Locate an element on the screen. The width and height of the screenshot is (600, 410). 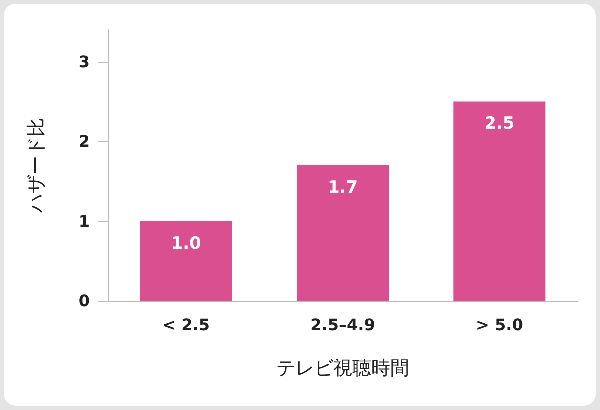
y-tick-label: 0 is located at coordinates (84, 301).